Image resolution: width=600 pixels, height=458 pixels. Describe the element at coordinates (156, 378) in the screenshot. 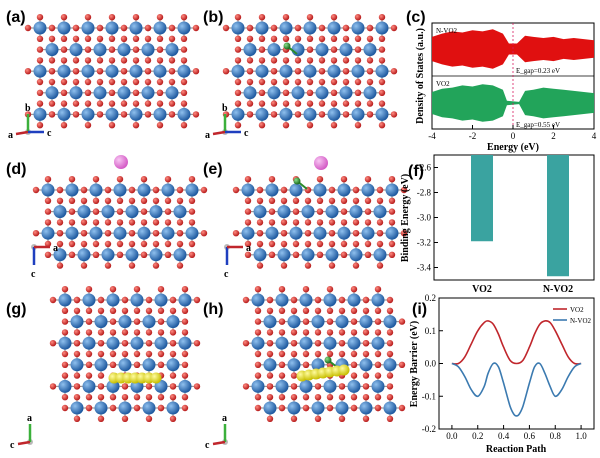

I see `sulfur-atom` at that location.